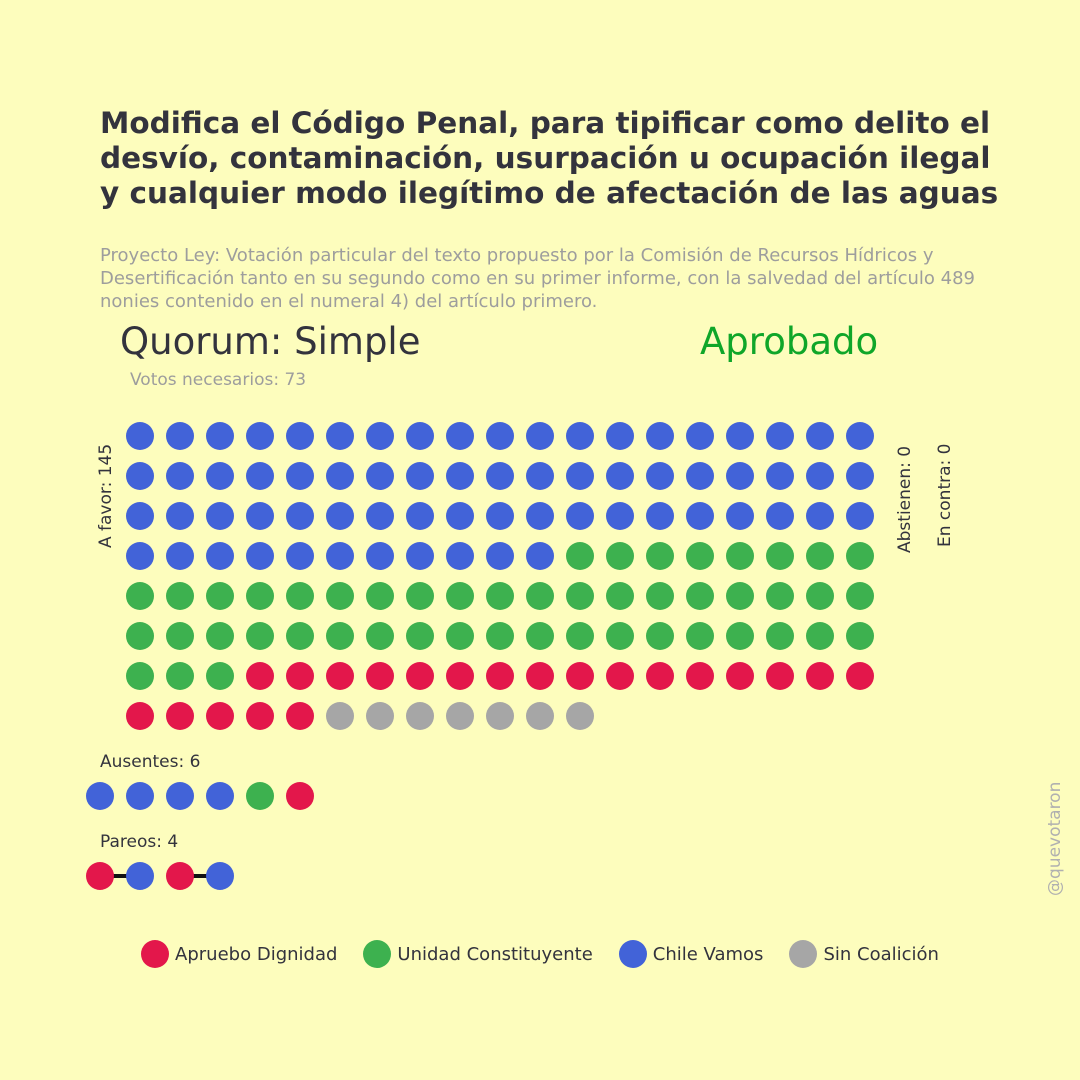 This screenshot has width=1080, height=1080. I want to click on legend-item-apruebo-dignidad: Apruebo Dignidad, so click(239, 954).